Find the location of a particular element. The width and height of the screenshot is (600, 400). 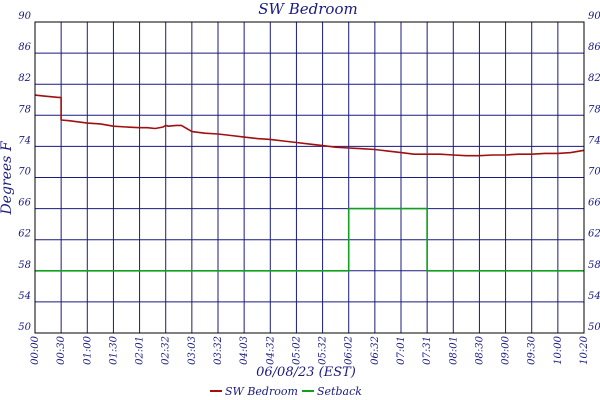

x-tick-label: 04:03 is located at coordinates (244, 350).